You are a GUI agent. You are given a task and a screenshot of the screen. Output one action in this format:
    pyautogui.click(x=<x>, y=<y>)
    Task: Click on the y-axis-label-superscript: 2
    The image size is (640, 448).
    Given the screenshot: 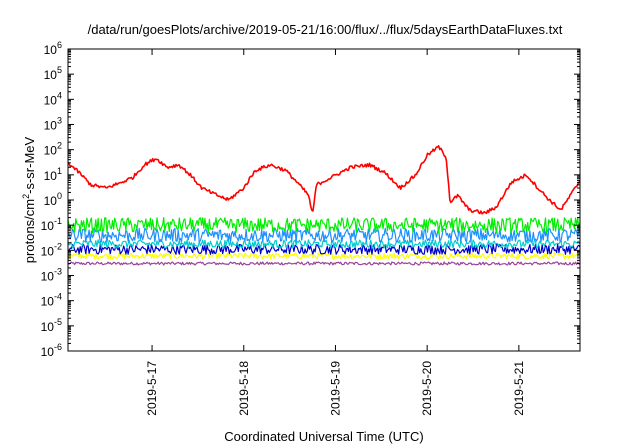 What is the action you would take?
    pyautogui.click(x=26, y=196)
    